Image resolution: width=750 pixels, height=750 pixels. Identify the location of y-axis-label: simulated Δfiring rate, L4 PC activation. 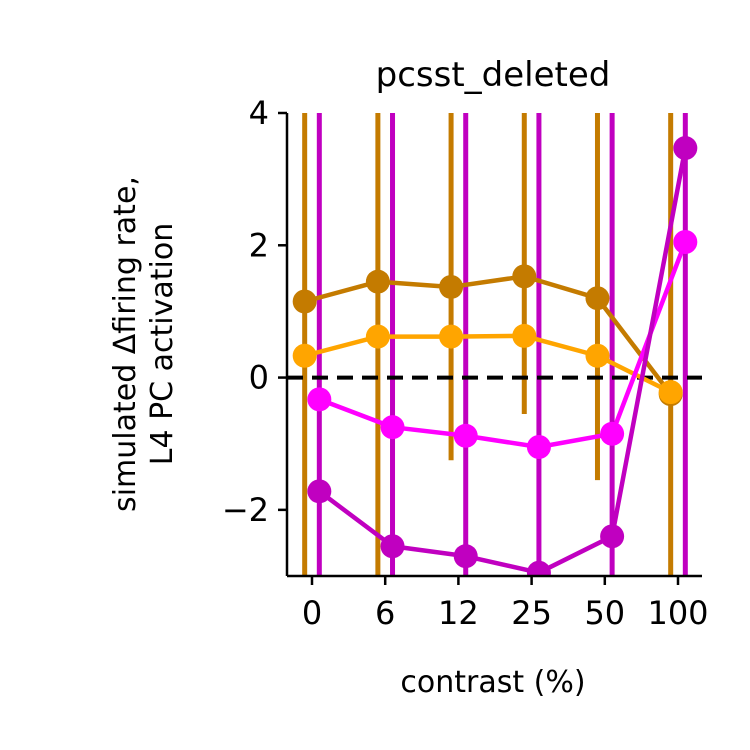
(144, 344).